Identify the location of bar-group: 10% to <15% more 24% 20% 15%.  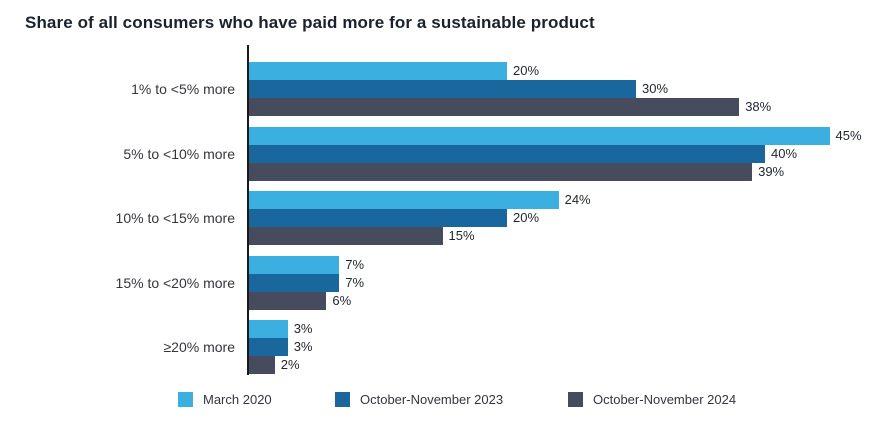
(443, 218).